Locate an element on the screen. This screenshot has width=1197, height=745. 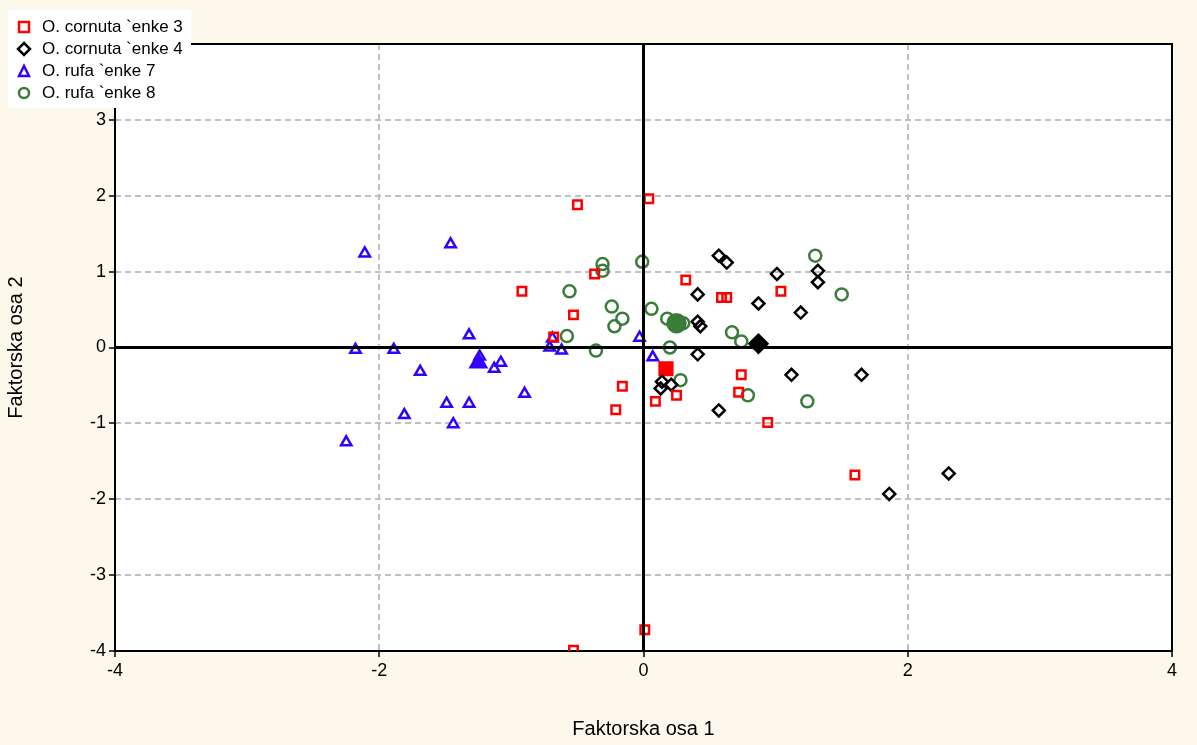
y-tick-label: -3 is located at coordinates (97, 574).